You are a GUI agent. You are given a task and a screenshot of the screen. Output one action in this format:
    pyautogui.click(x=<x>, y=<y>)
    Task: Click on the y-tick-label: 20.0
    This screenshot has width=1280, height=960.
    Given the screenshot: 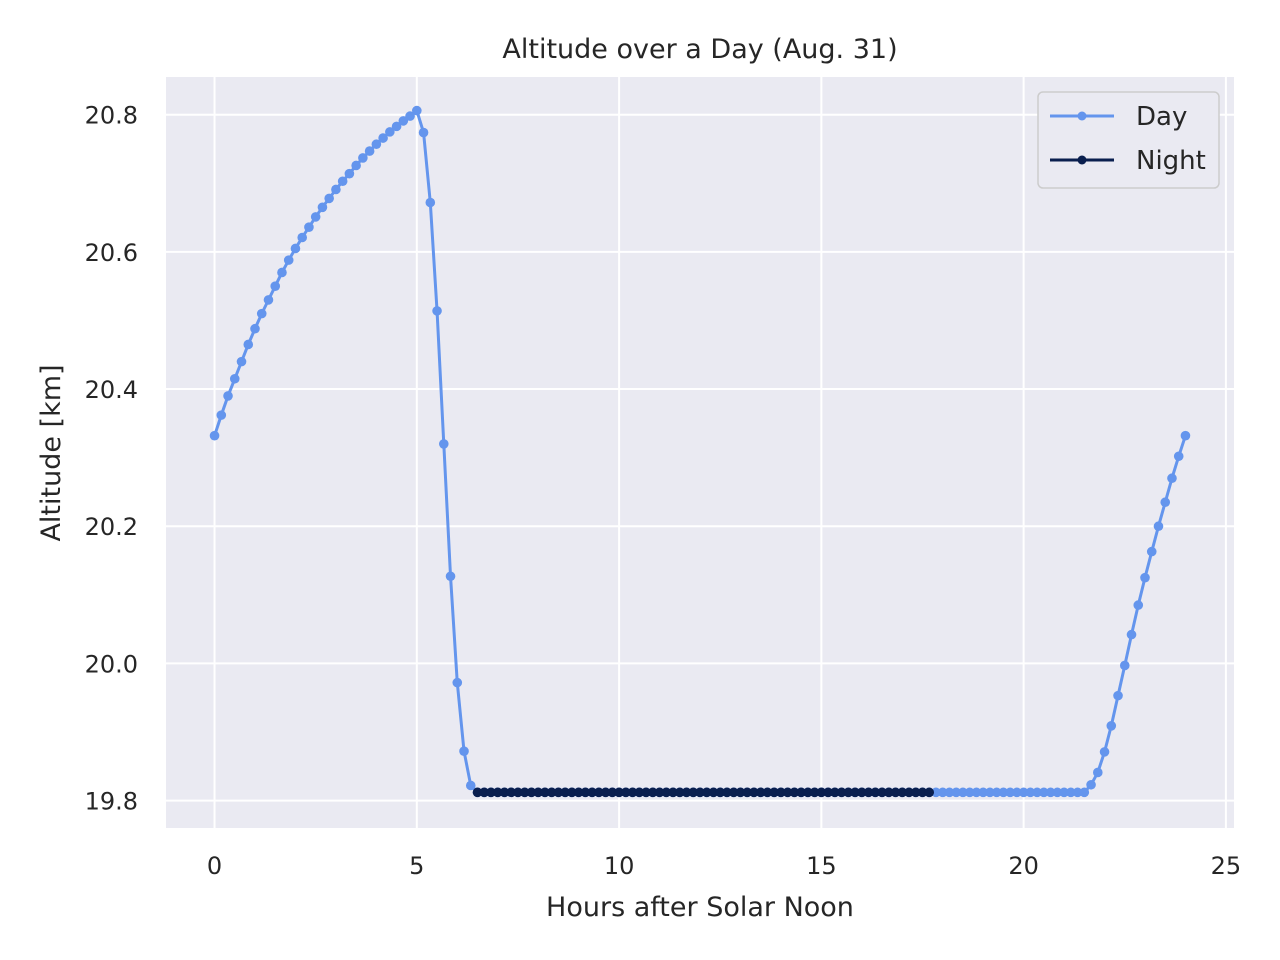 What is the action you would take?
    pyautogui.click(x=111, y=664)
    